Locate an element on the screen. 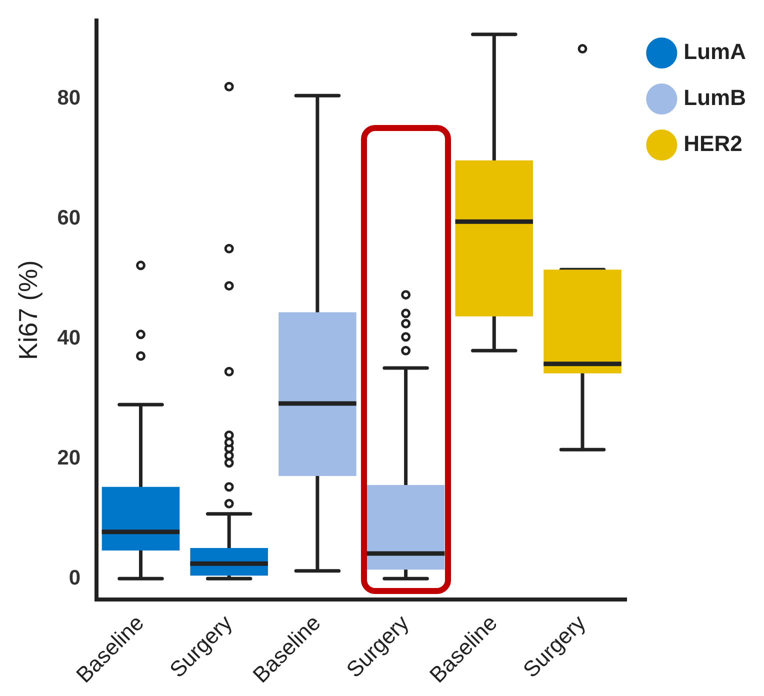 The height and width of the screenshot is (696, 764). y-tick-label: 40 is located at coordinates (69, 338).